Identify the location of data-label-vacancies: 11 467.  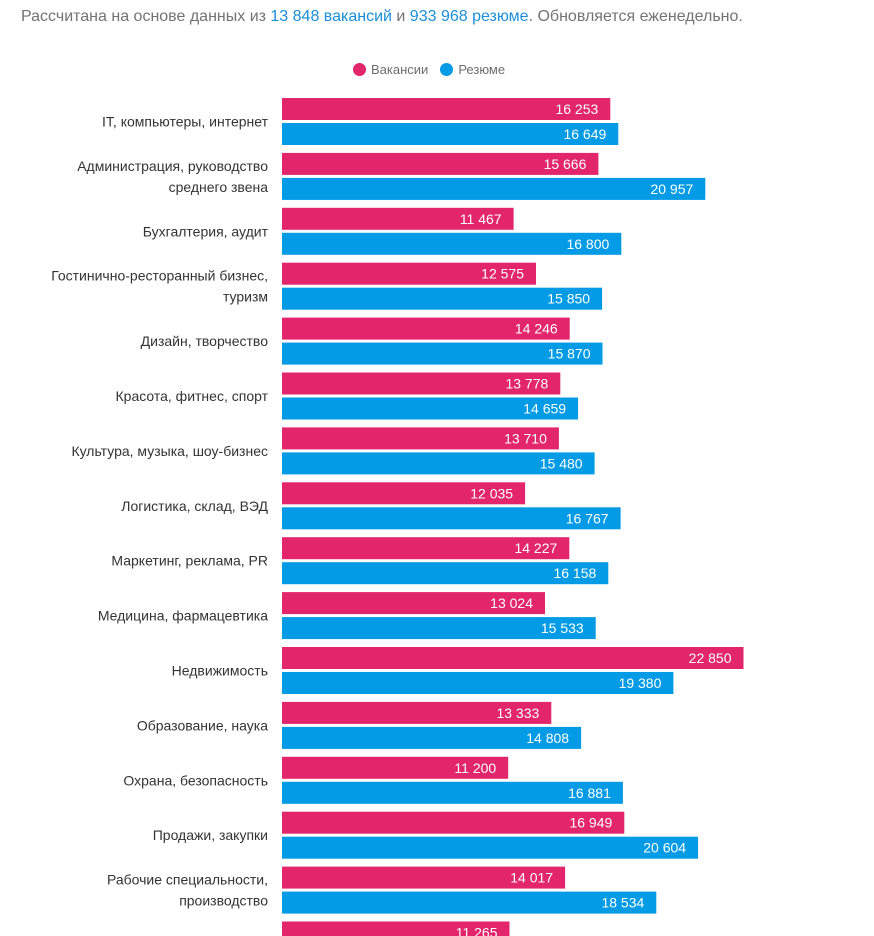
(481, 219).